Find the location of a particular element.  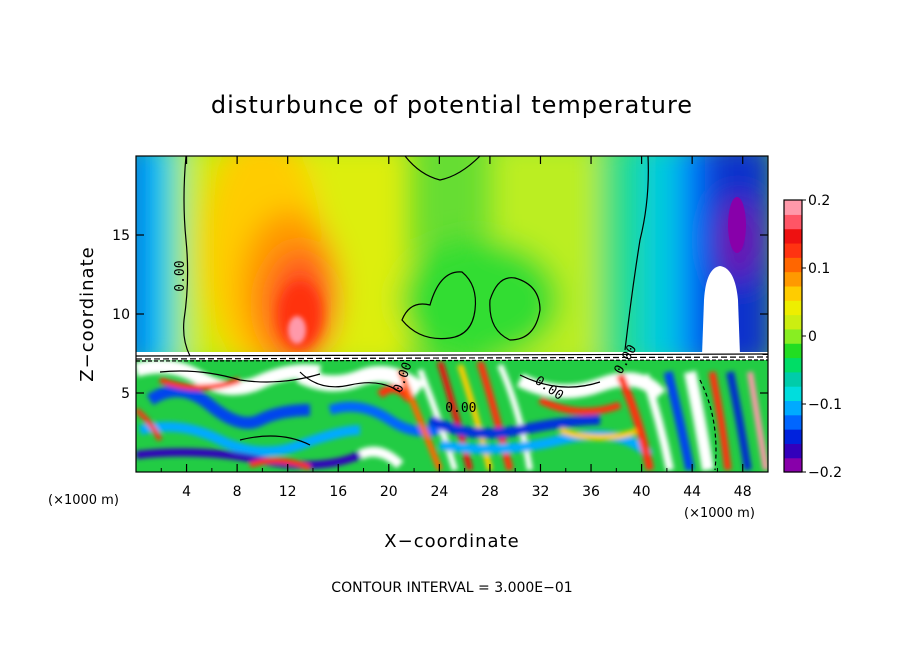

y-tick-label: 5 is located at coordinates (125, 394).